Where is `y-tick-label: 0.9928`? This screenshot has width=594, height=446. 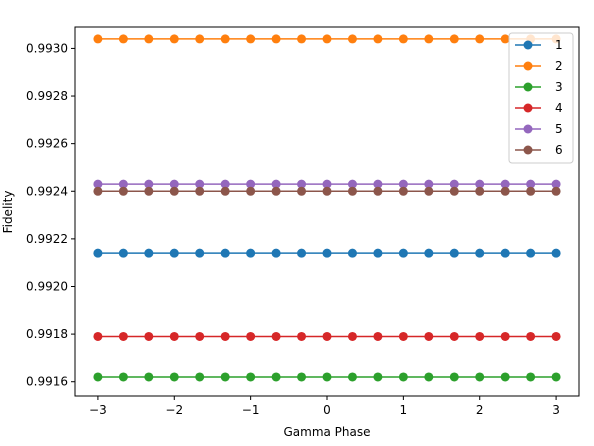 y-tick-label: 0.9928 is located at coordinates (47, 96).